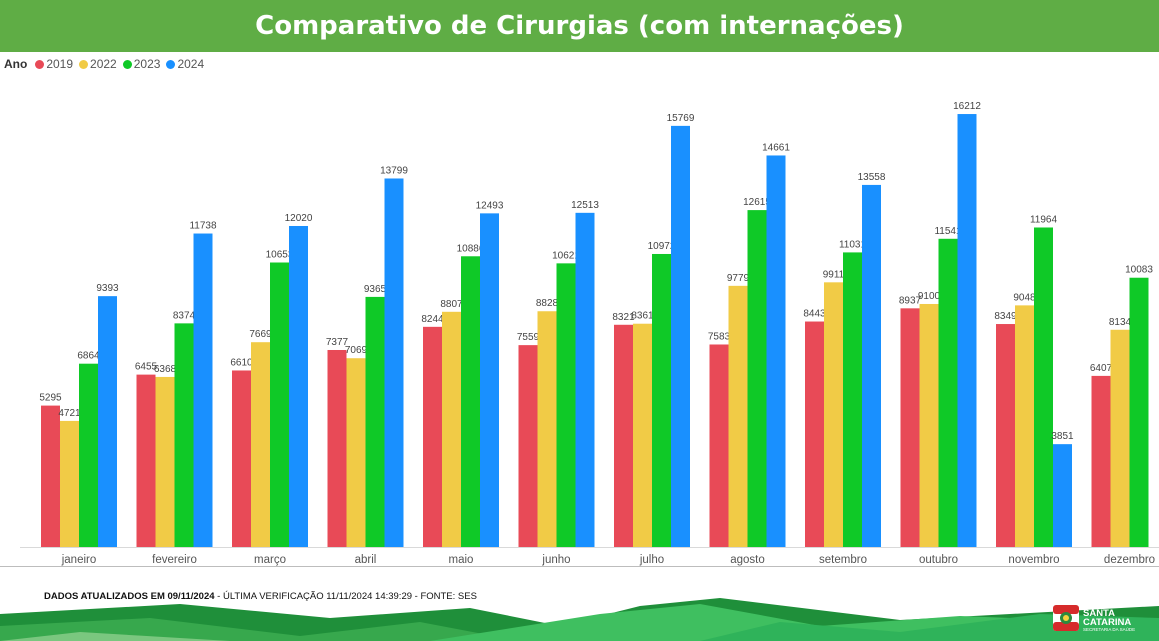 The width and height of the screenshot is (1159, 641). Describe the element at coordinates (585, 205) in the screenshot. I see `data-label: 12513` at that location.